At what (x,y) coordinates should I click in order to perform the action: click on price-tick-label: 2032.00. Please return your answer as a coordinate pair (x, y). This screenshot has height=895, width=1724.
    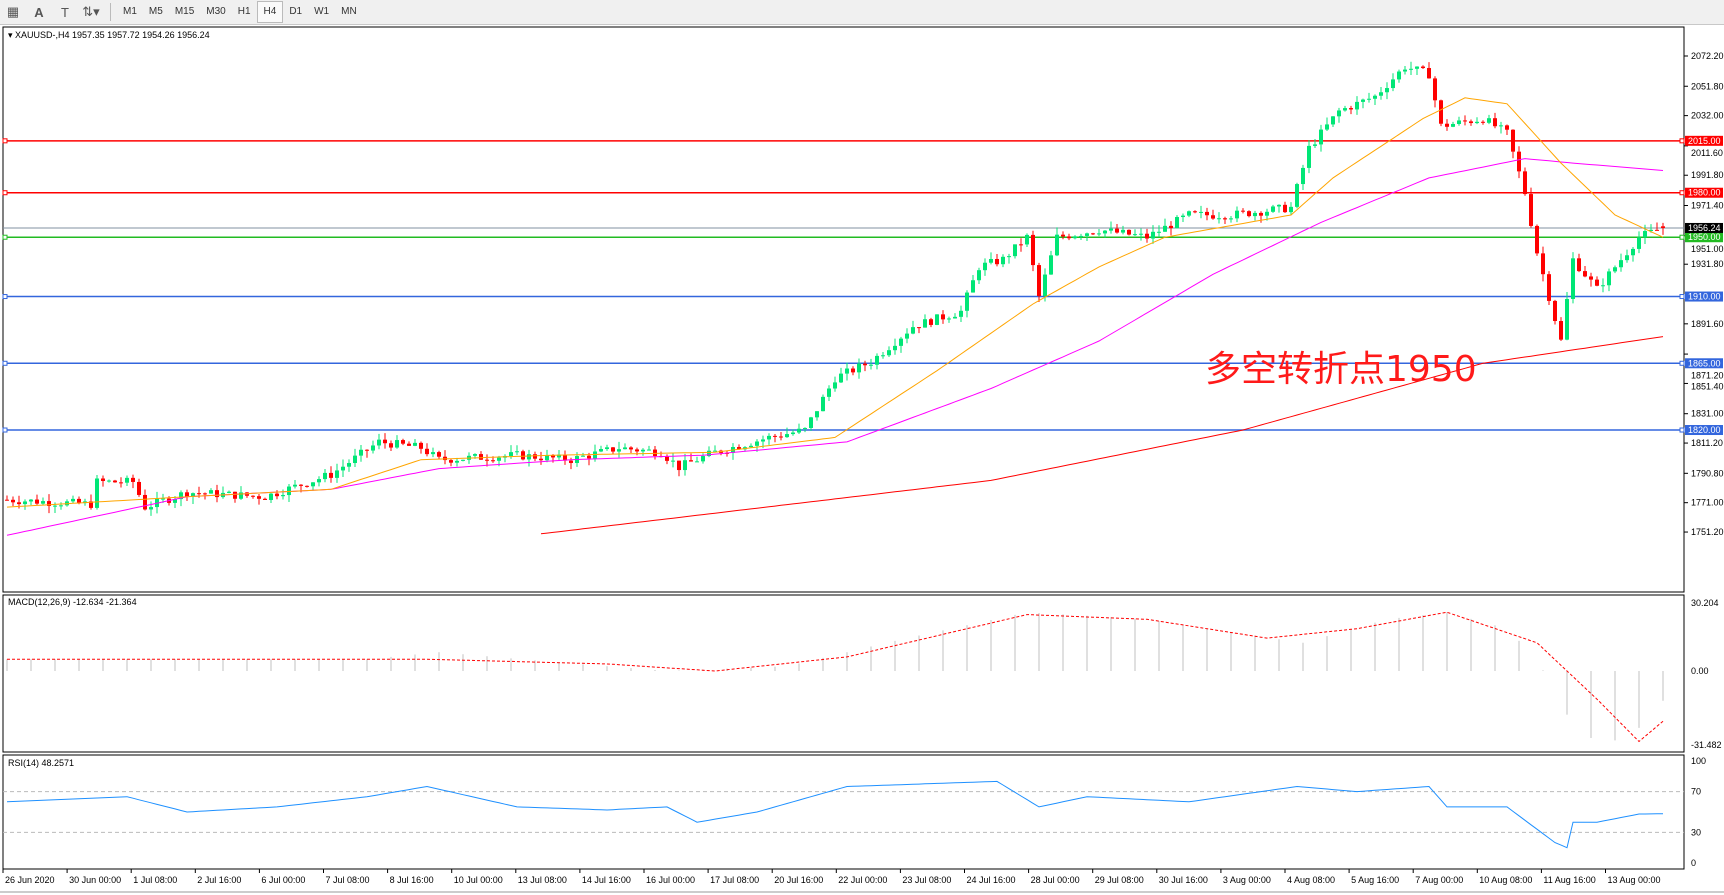
    Looking at the image, I should click on (1707, 116).